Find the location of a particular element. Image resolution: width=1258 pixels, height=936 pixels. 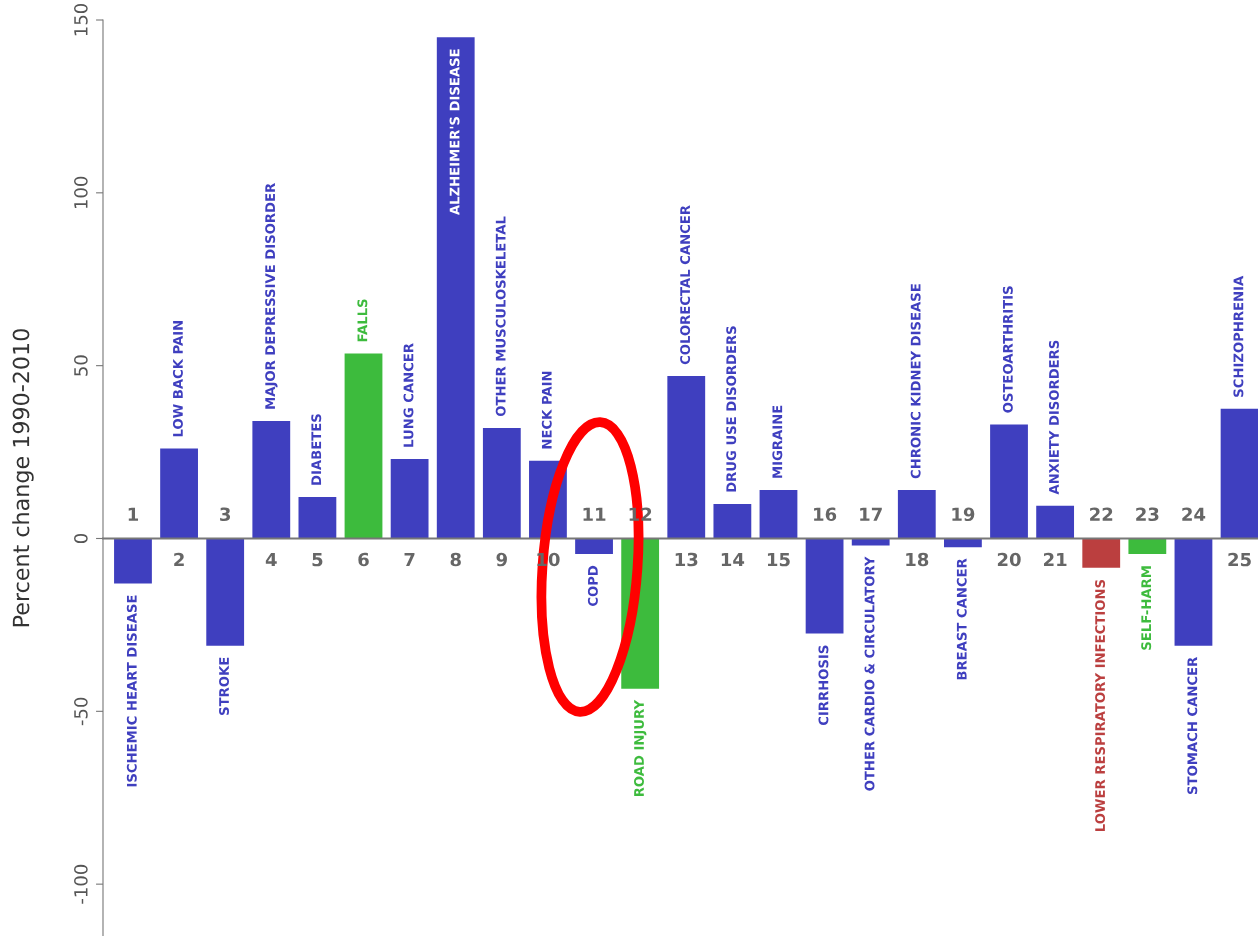

y-tick-label: 150 is located at coordinates (81, 19).